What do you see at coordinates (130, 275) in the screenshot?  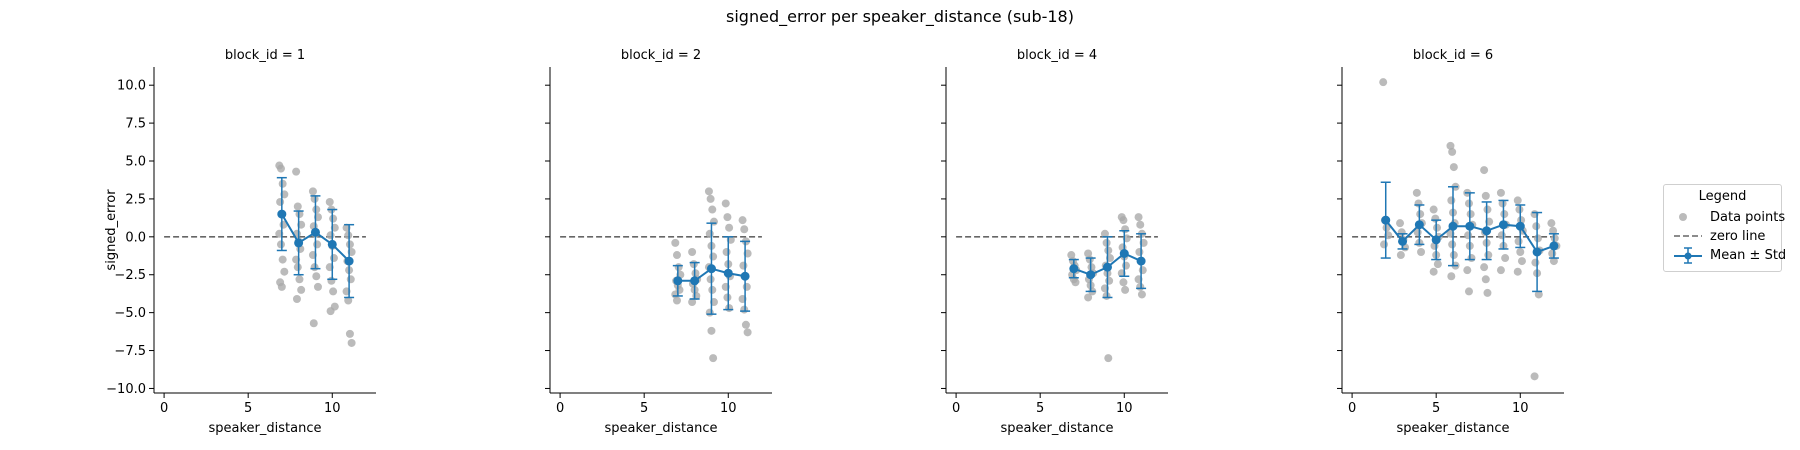 I see `panel-1-y-tick-label: −2.5` at bounding box center [130, 275].